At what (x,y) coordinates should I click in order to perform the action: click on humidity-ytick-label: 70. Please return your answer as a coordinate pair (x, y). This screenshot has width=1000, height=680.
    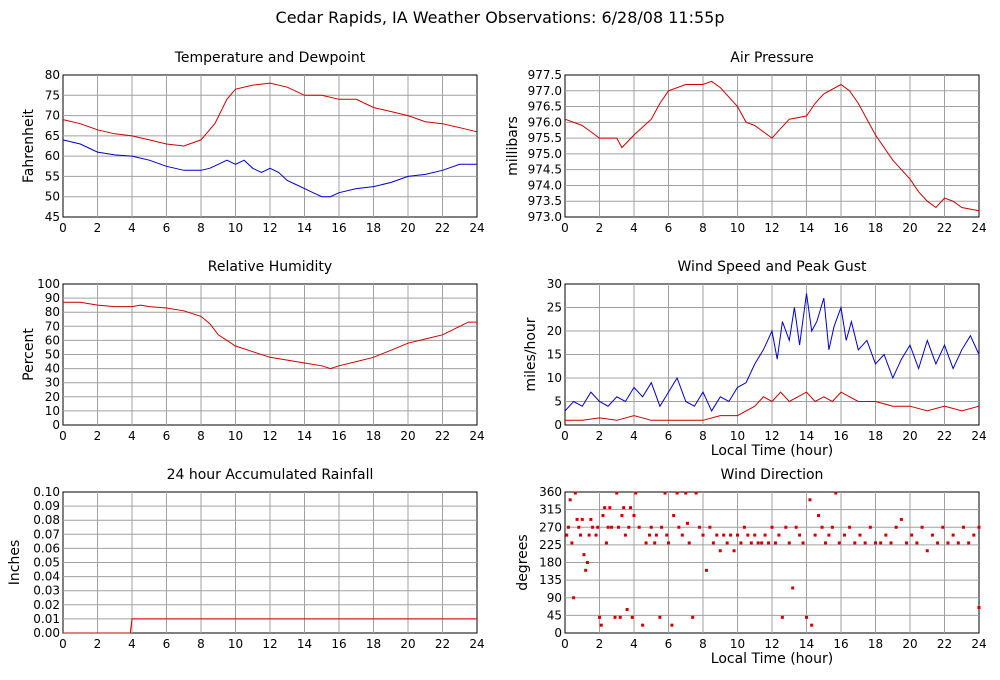
    Looking at the image, I should click on (52, 326).